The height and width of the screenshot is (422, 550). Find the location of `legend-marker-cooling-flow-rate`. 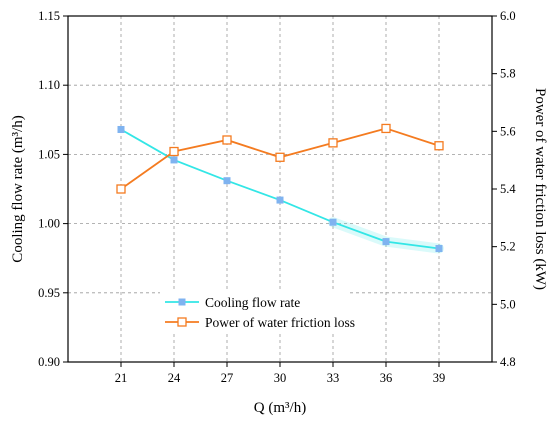

legend-marker-cooling-flow-rate is located at coordinates (182, 302).